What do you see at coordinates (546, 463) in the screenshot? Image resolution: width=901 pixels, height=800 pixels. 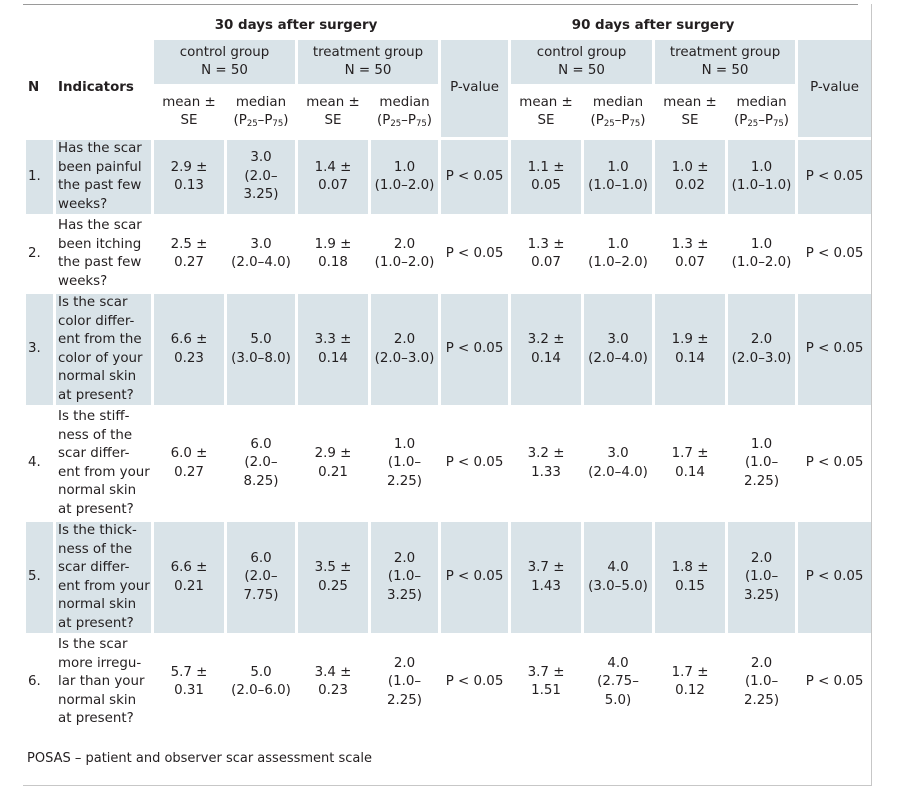 I see `d90-mean-cell: 3.2 ± 1.33` at bounding box center [546, 463].